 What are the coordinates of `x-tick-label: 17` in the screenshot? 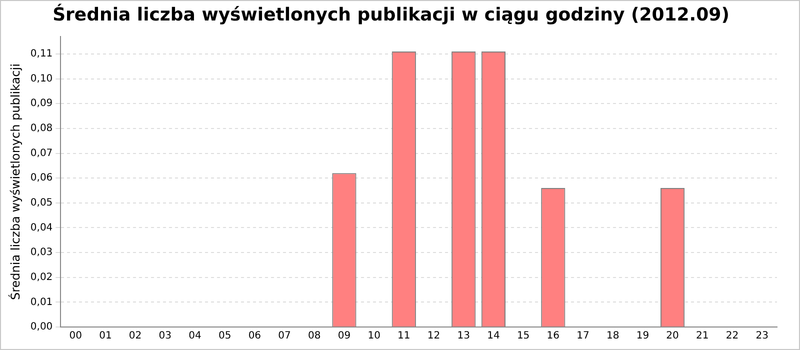 It's located at (583, 336).